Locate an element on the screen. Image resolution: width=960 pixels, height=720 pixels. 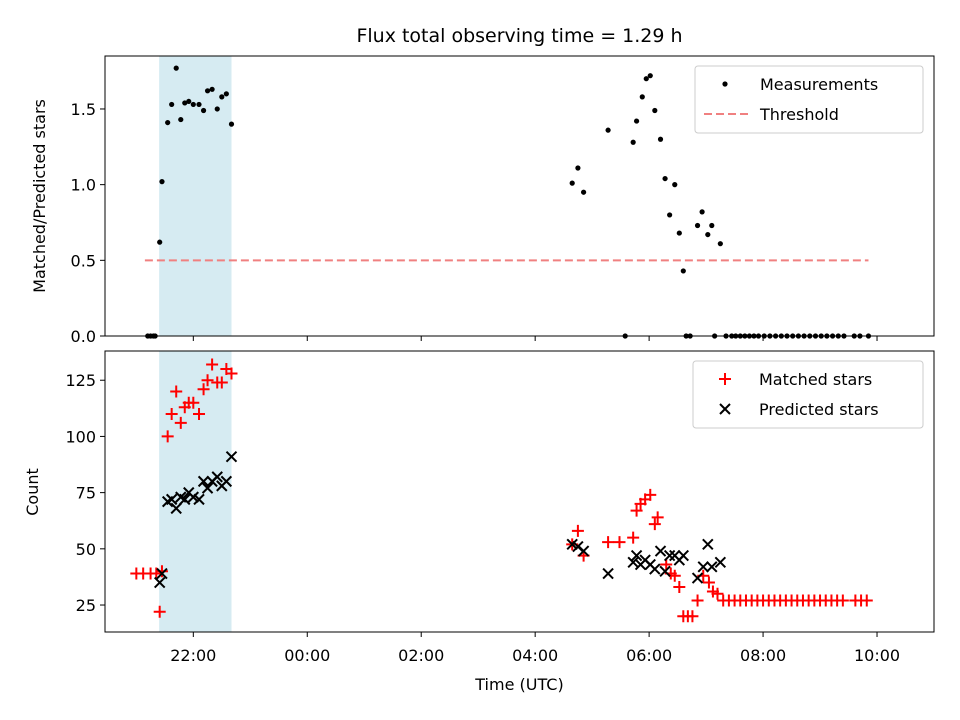
legend-label-threshold: Threshold is located at coordinates (799, 114).